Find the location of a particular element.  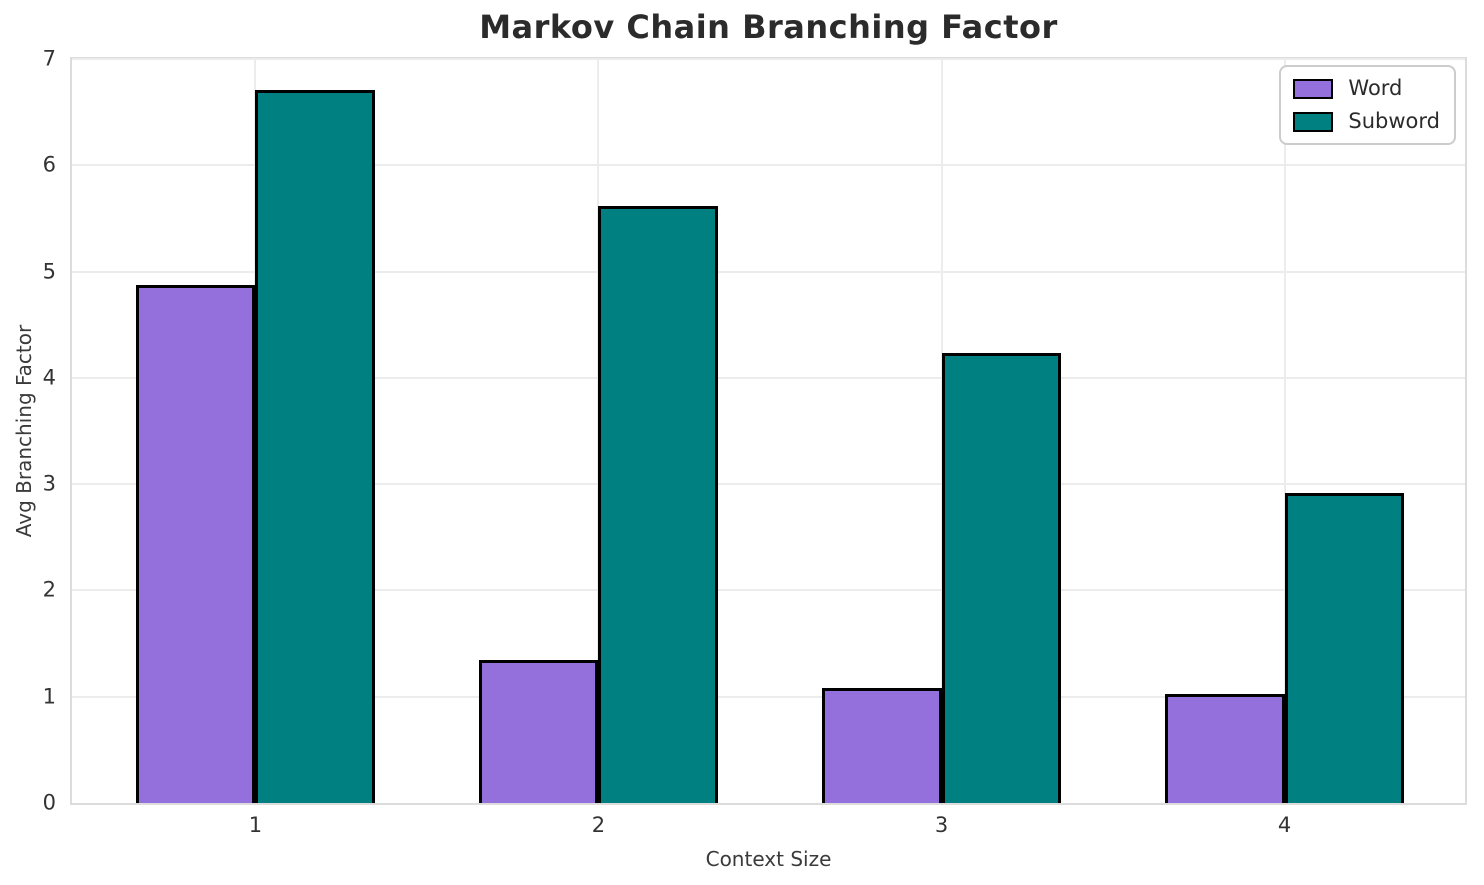

chart-title: Markov Chain Branching Factor is located at coordinates (768, 27).